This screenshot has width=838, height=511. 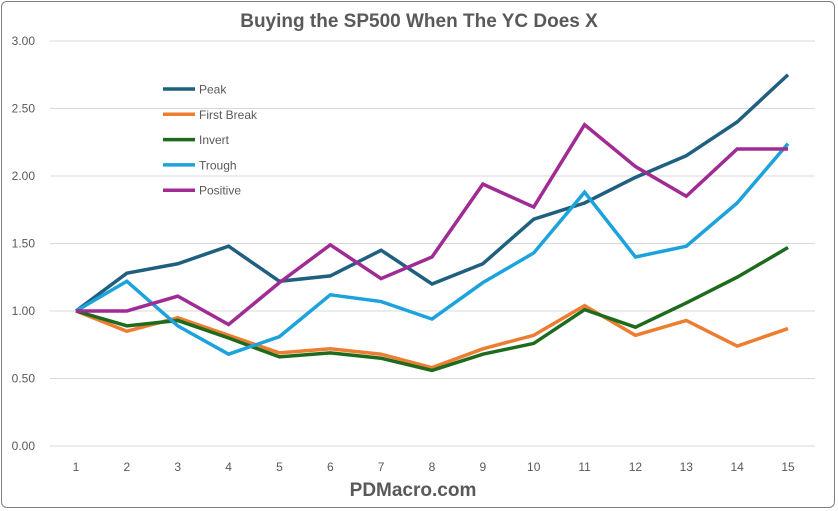 I want to click on legend-label: Invert, so click(x=214, y=140).